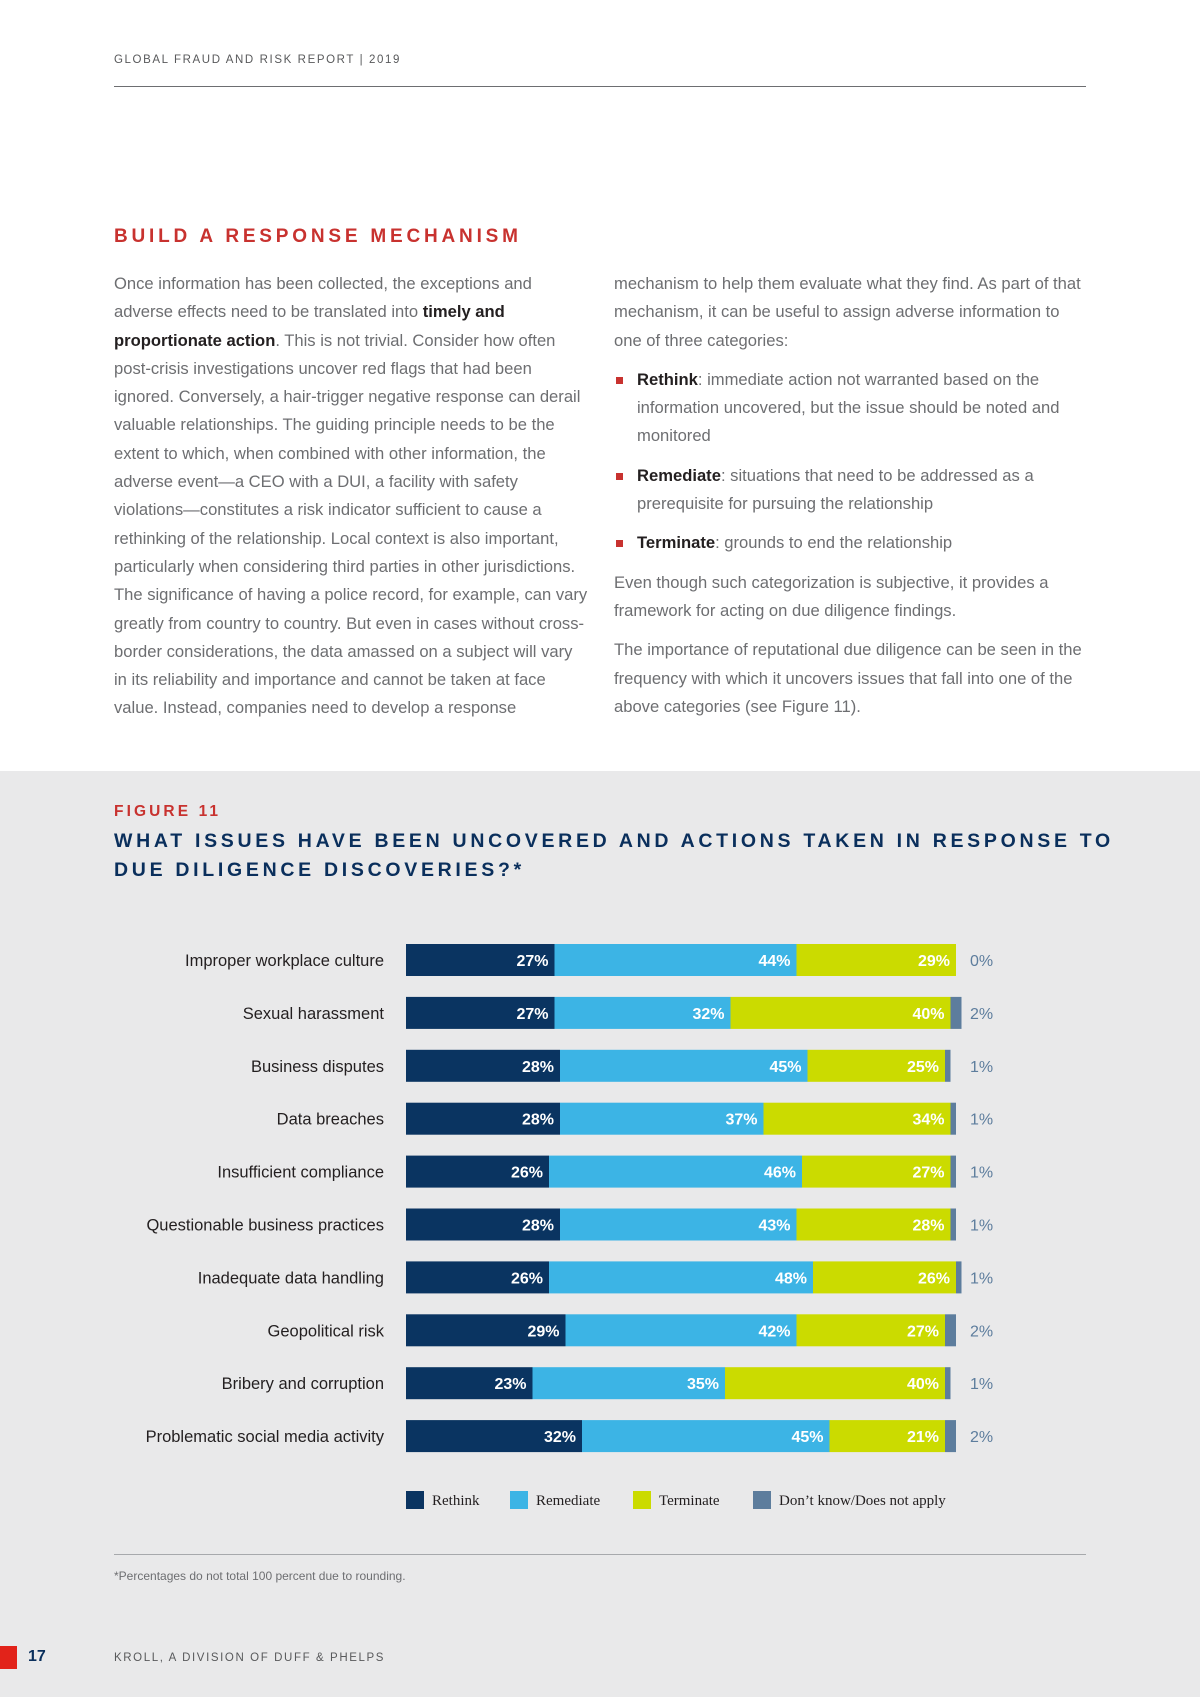  Describe the element at coordinates (981, 961) in the screenshot. I see `data-label: 0%` at that location.